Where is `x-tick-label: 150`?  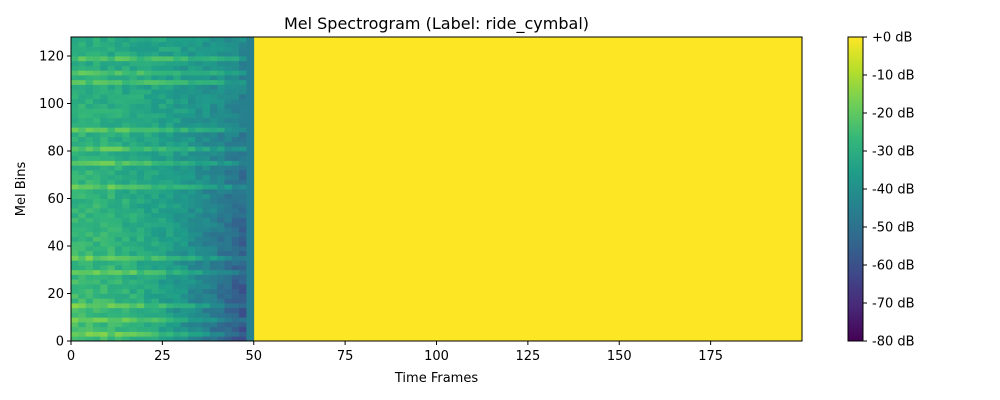
x-tick-label: 150 is located at coordinates (619, 356).